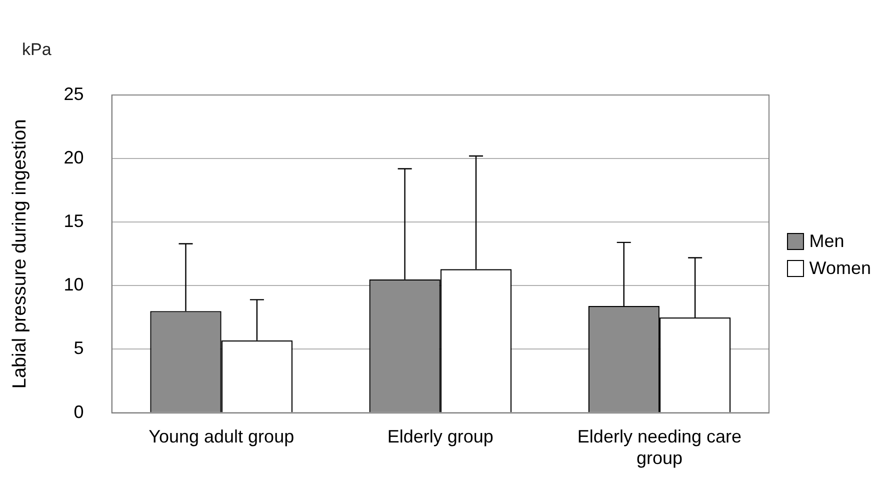  What do you see at coordinates (20, 254) in the screenshot?
I see `y-axis-title: Labial pressure during ingestion` at bounding box center [20, 254].